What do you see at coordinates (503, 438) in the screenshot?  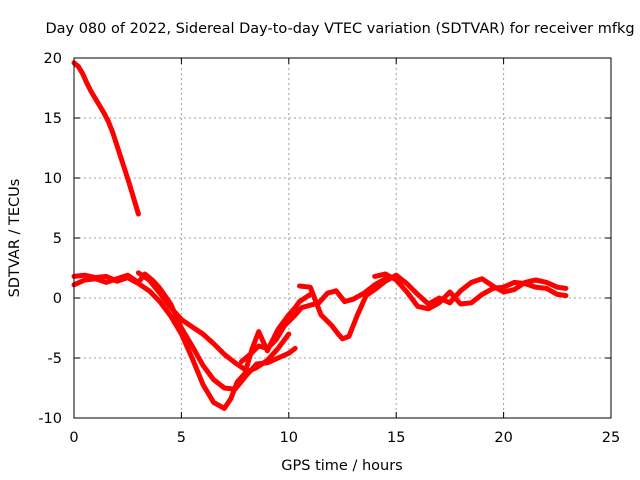 I see `x-tick-label: 20` at bounding box center [503, 438].